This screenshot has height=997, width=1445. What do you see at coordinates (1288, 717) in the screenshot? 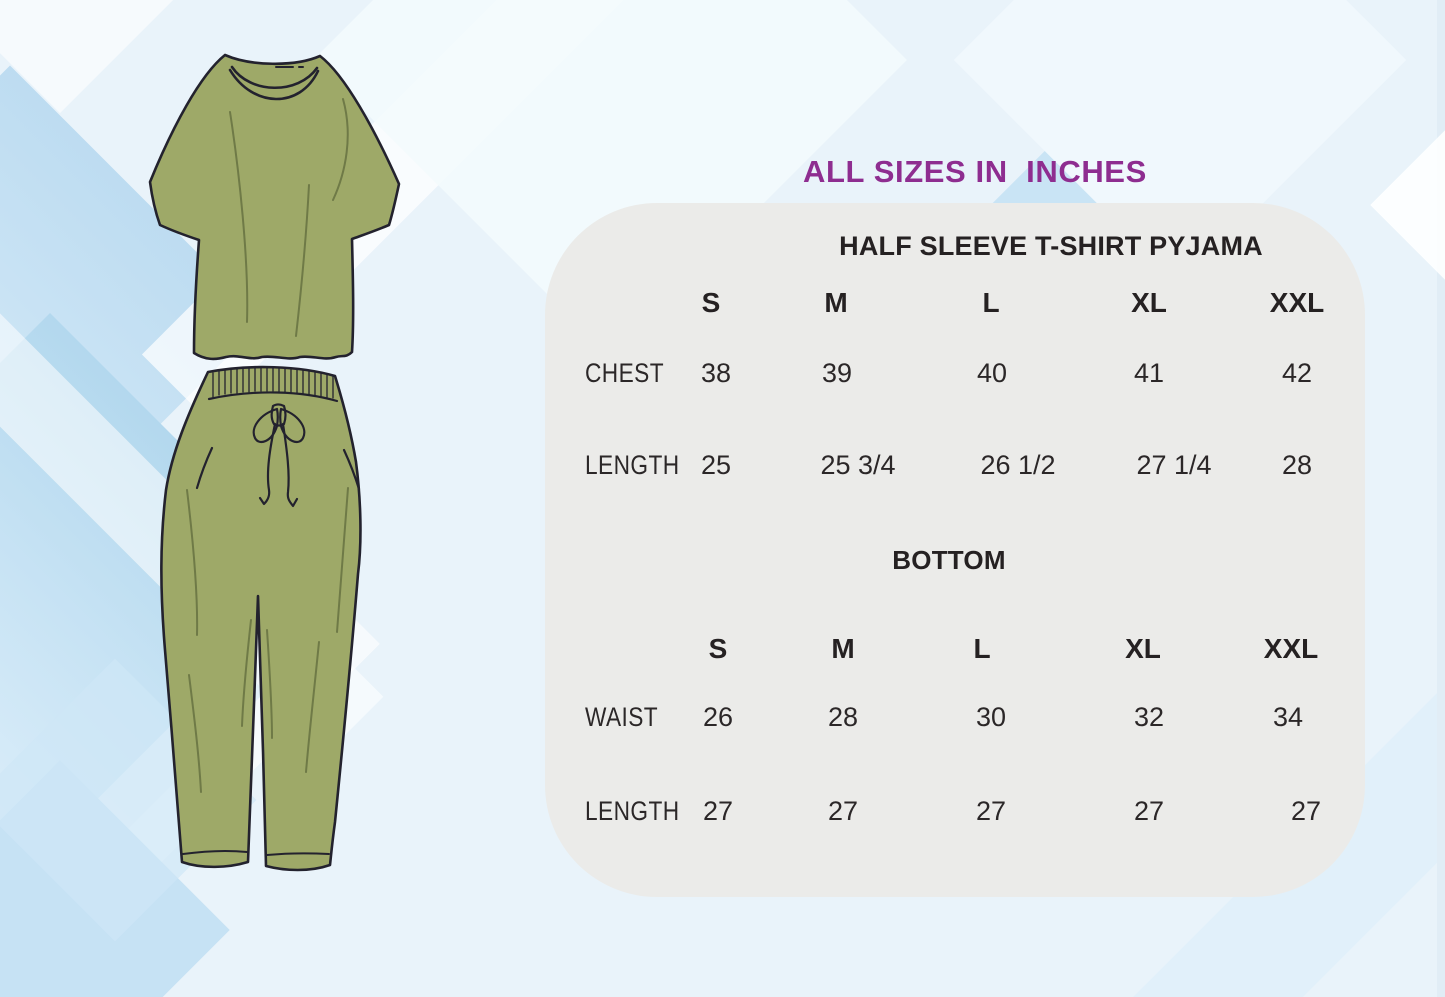
I see `waist-value-xxl: 34` at bounding box center [1288, 717].